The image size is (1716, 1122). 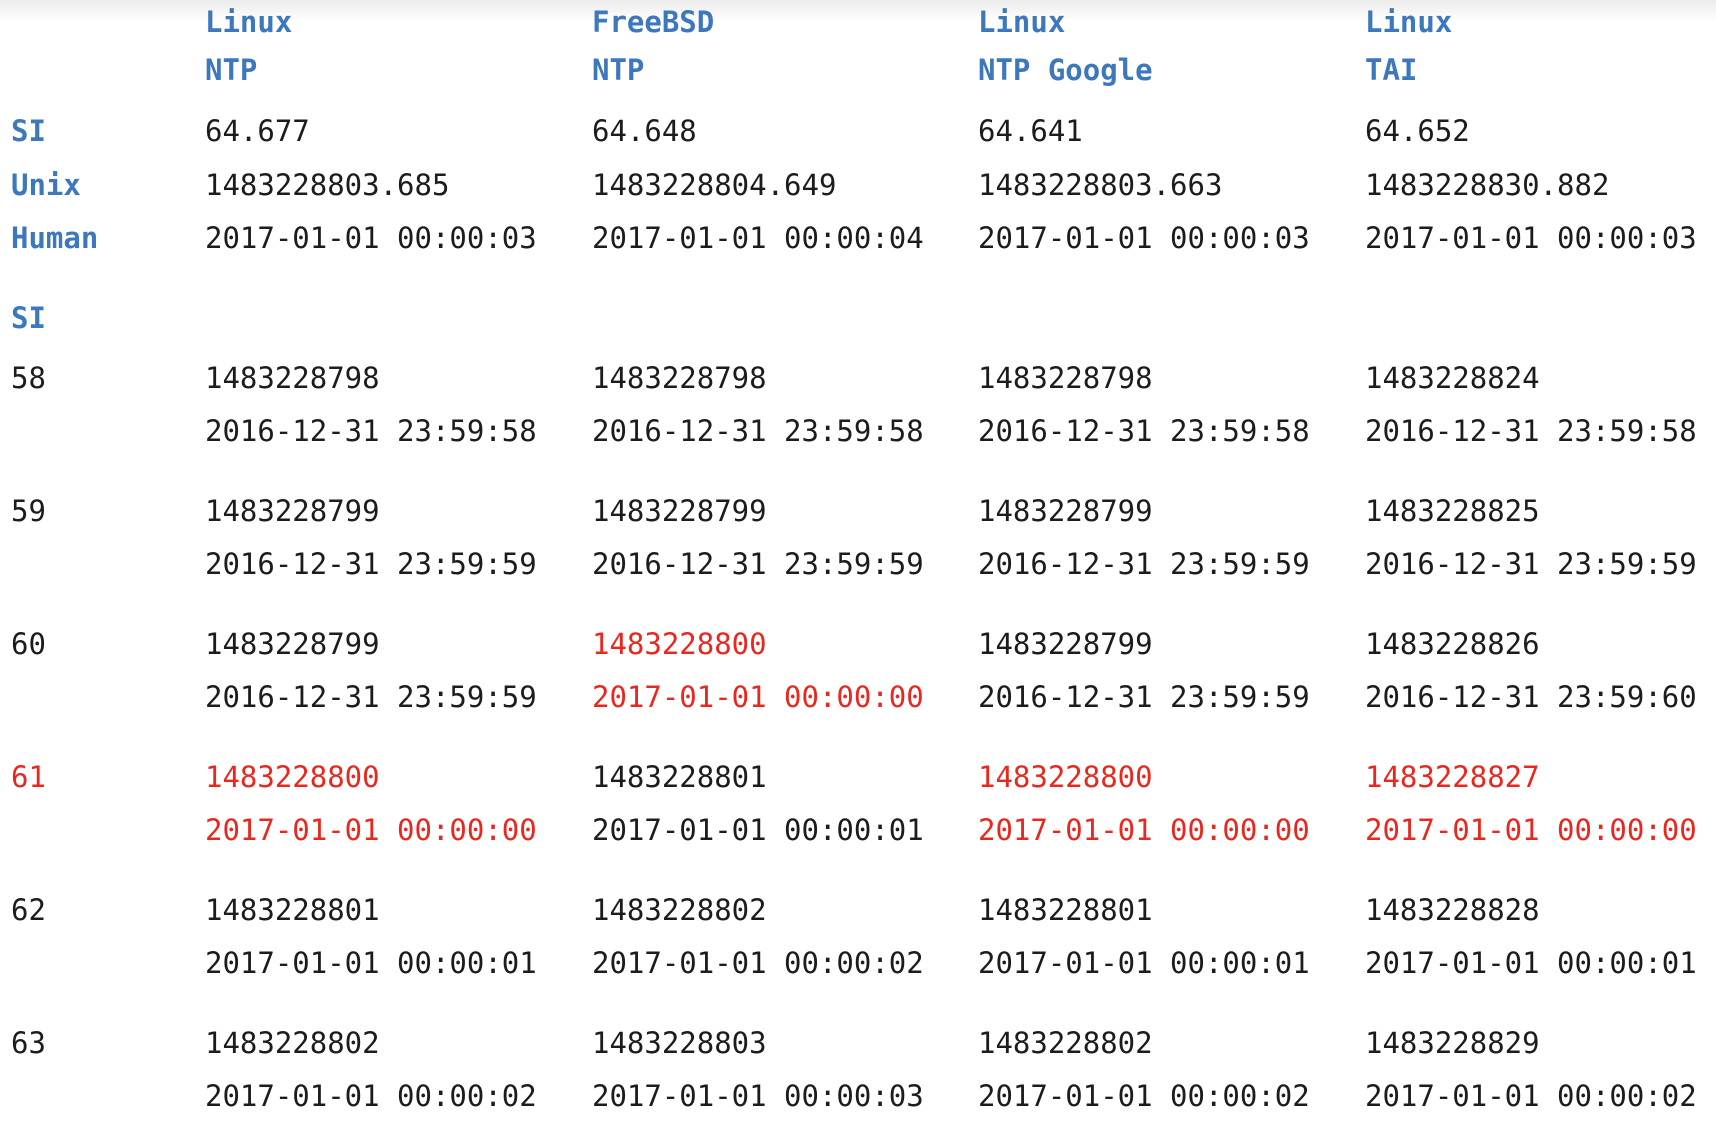 What do you see at coordinates (1452, 511) in the screenshot?
I see `unix-timestamp: 1483228825` at bounding box center [1452, 511].